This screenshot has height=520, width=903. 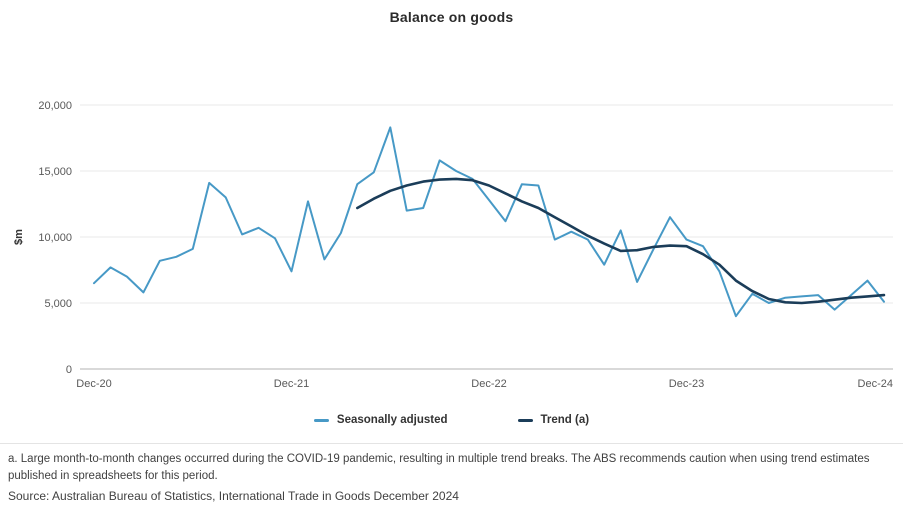 I want to click on trend-swatch-icon, so click(x=525, y=420).